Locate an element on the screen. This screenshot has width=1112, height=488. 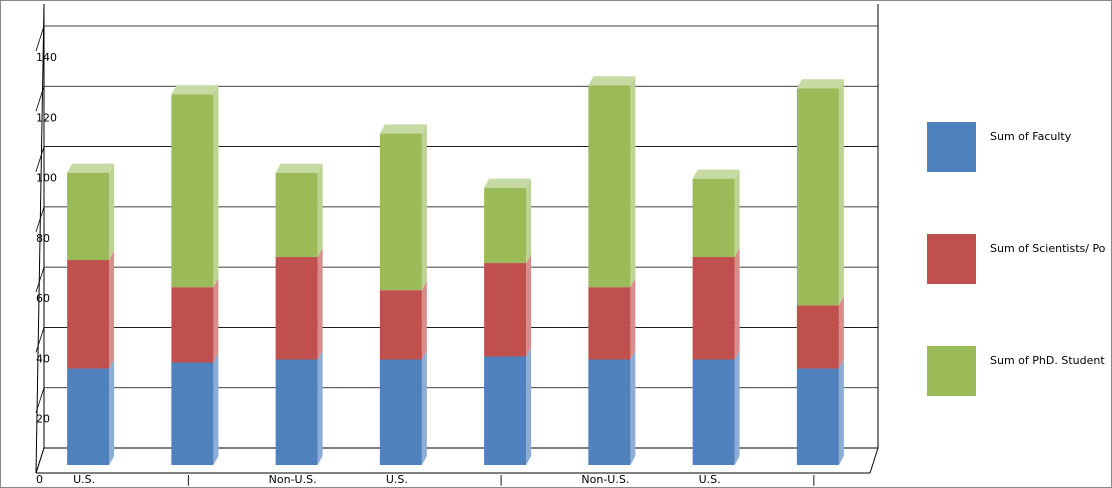
y-tick-label: 80 is located at coordinates (43, 238).